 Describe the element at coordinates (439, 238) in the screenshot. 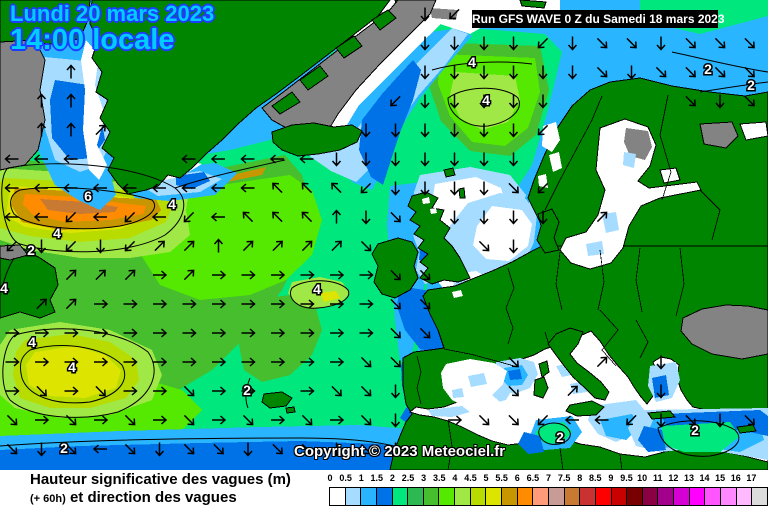

I see `uk-land` at that location.